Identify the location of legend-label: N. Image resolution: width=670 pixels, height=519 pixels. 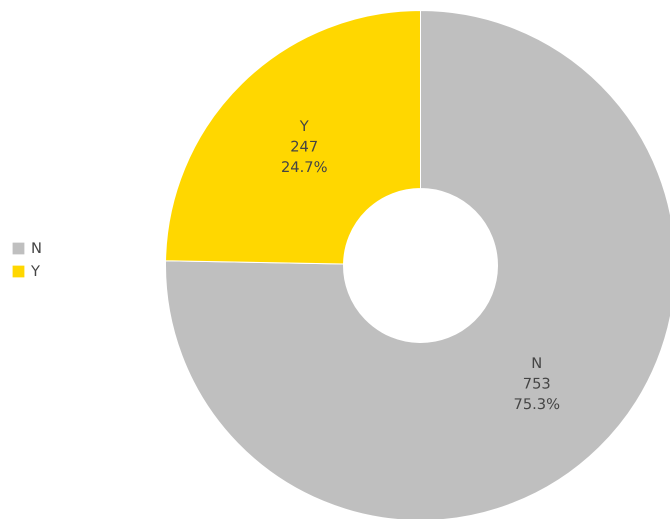
(37, 248).